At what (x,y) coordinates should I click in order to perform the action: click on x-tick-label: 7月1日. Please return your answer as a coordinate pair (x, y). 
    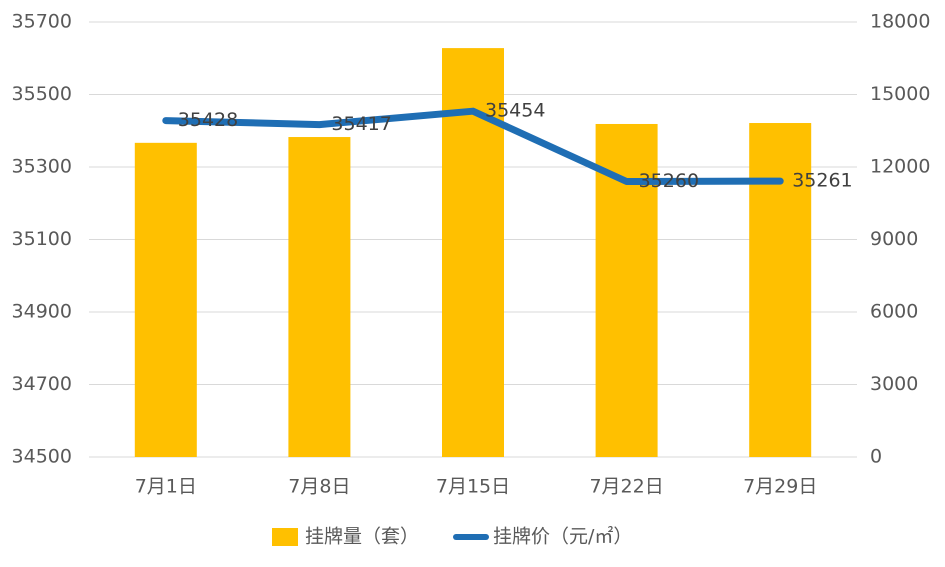
    Looking at the image, I should click on (166, 487).